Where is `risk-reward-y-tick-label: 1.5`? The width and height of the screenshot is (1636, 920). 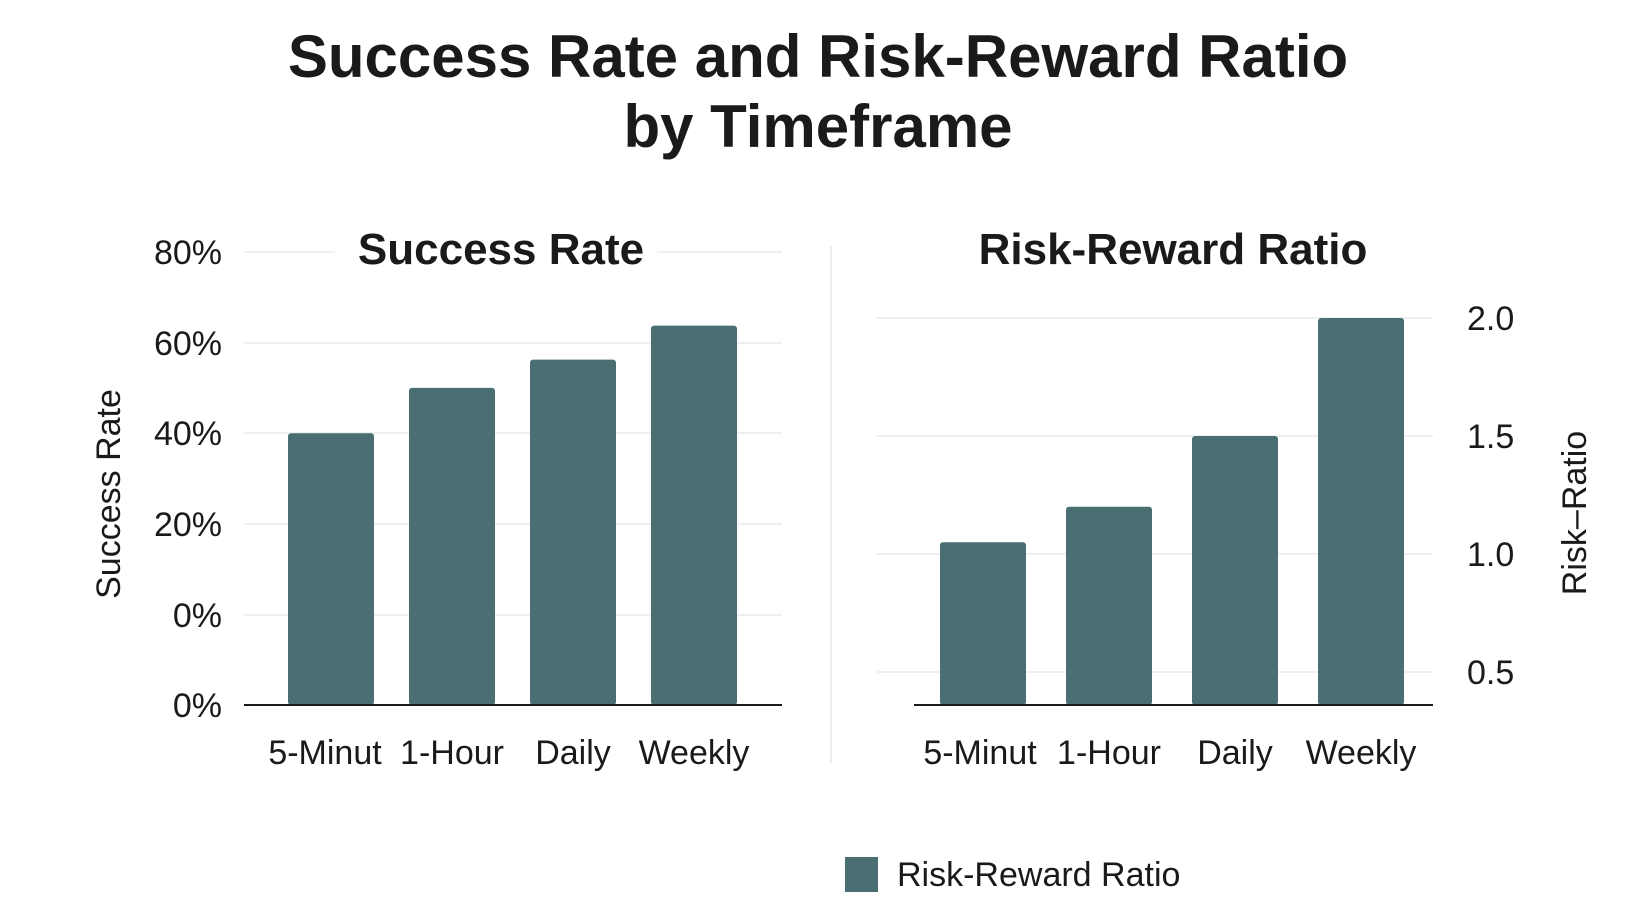
risk-reward-y-tick-label: 1.5 is located at coordinates (1490, 437).